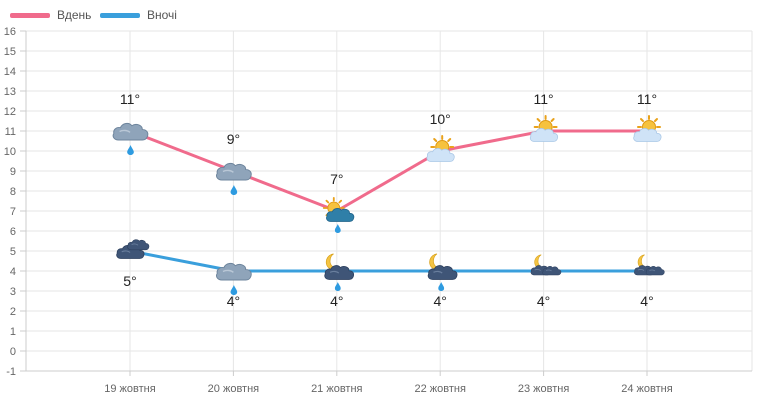 The width and height of the screenshot is (760, 400). What do you see at coordinates (646, 389) in the screenshot?
I see `x-tick-label: 24 жовтня` at bounding box center [646, 389].